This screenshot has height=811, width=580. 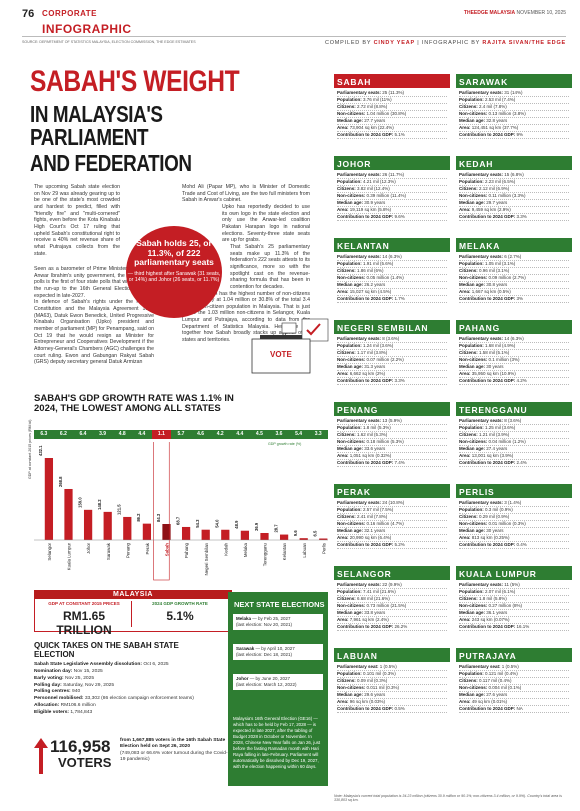 I want to click on gdp-category-label: Pahang, so click(x=186, y=550).